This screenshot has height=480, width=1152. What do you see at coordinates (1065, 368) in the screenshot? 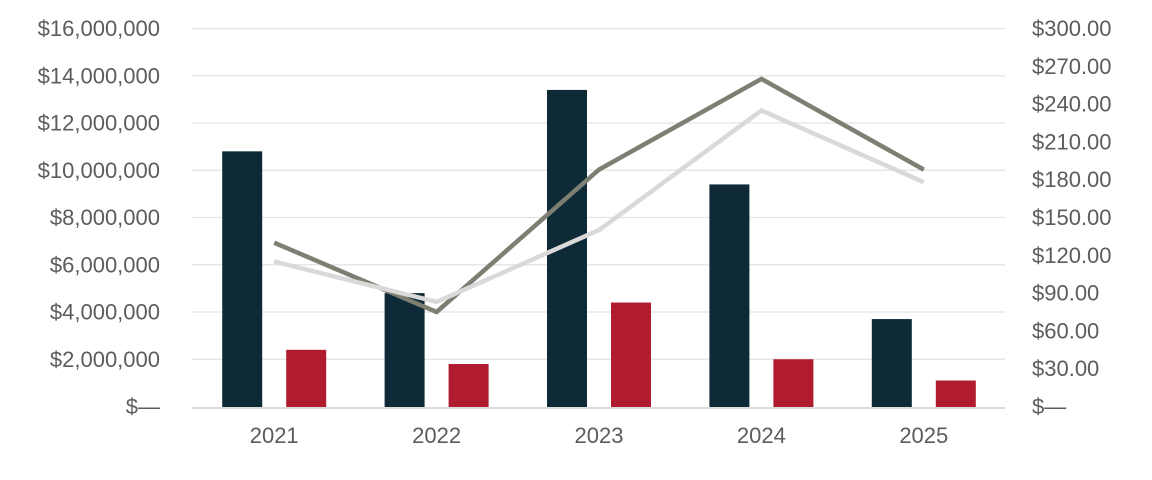
I see `right-axis-label: $30.00` at bounding box center [1065, 368].